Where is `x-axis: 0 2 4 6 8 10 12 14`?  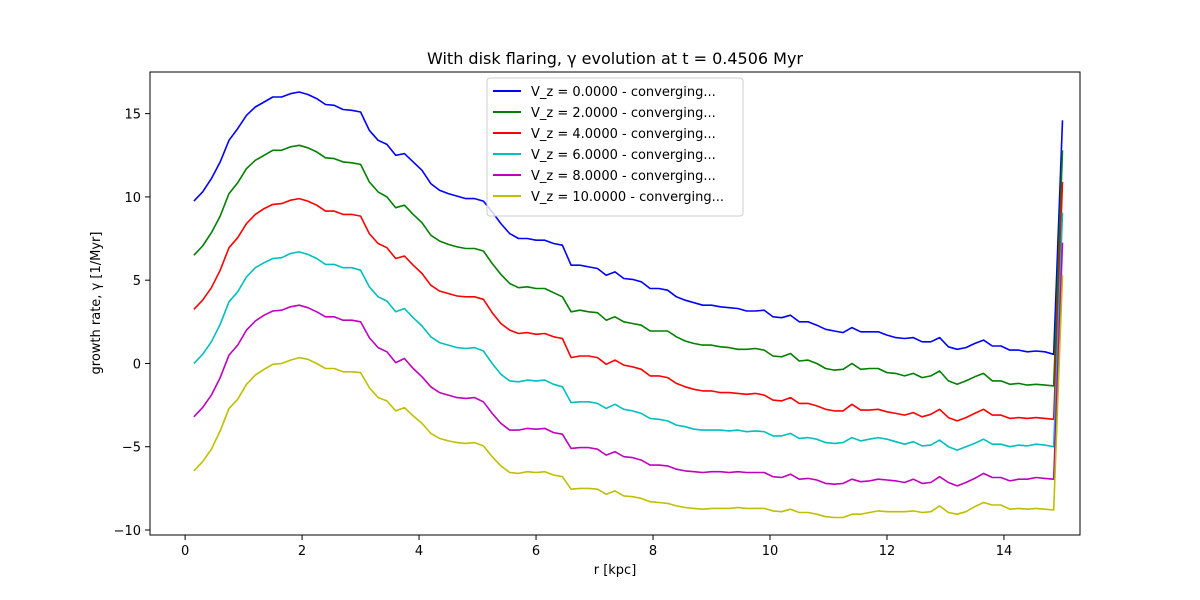
x-axis: 0 2 4 6 8 10 12 14 is located at coordinates (596, 547).